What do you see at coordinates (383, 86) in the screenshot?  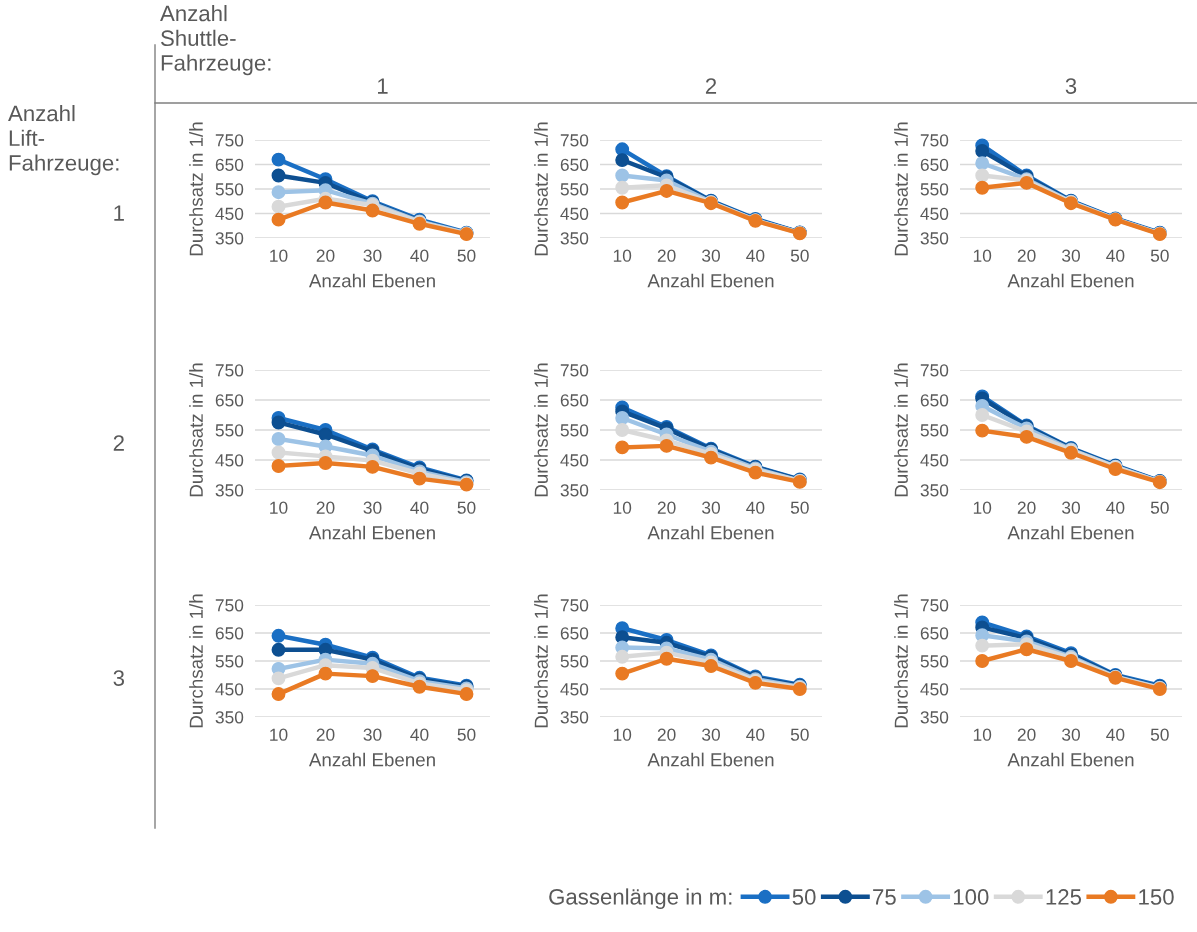 I see `chart-title: 1` at bounding box center [383, 86].